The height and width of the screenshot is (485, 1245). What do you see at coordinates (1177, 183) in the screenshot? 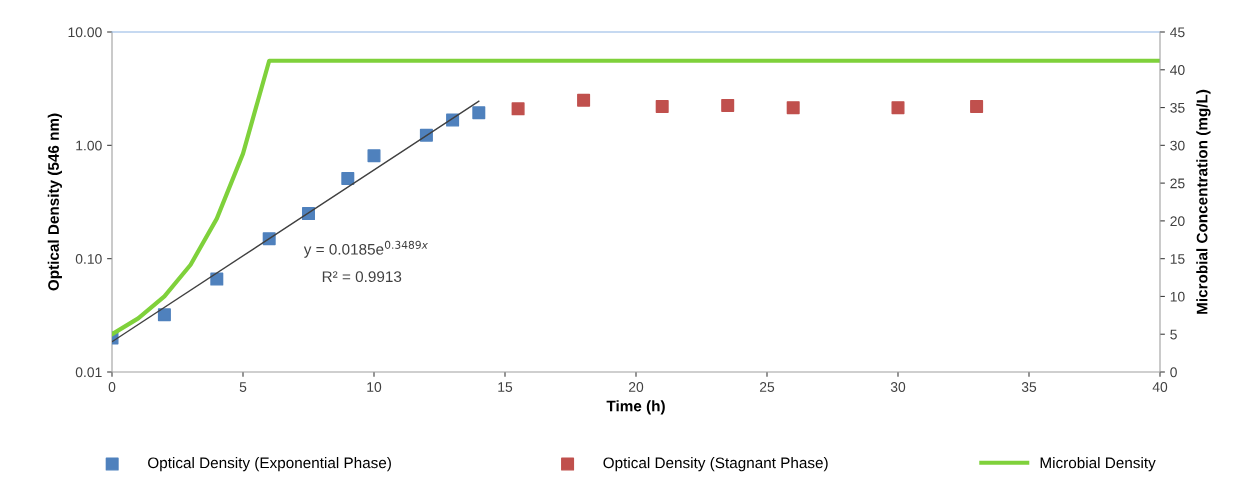
I see `y2-tick-label: 25` at bounding box center [1177, 183].